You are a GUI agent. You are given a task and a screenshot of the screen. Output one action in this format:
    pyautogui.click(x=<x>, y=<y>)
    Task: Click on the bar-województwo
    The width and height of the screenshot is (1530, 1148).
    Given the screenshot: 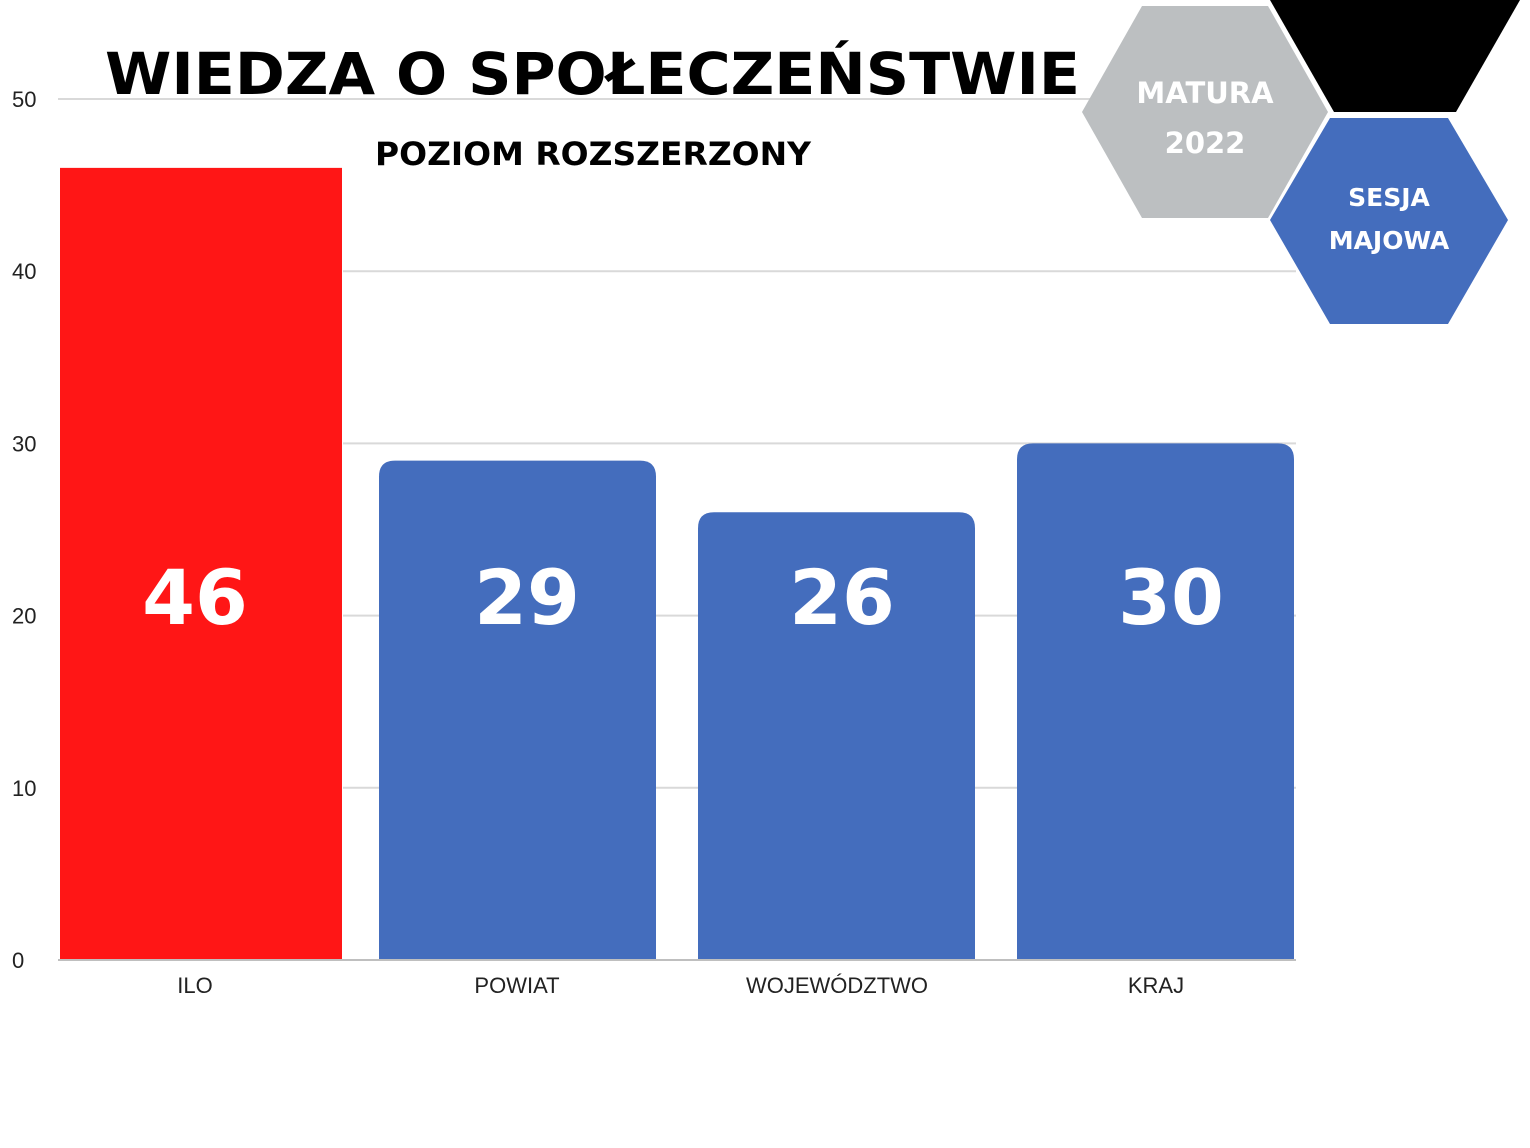 What is the action you would take?
    pyautogui.click(x=836, y=736)
    